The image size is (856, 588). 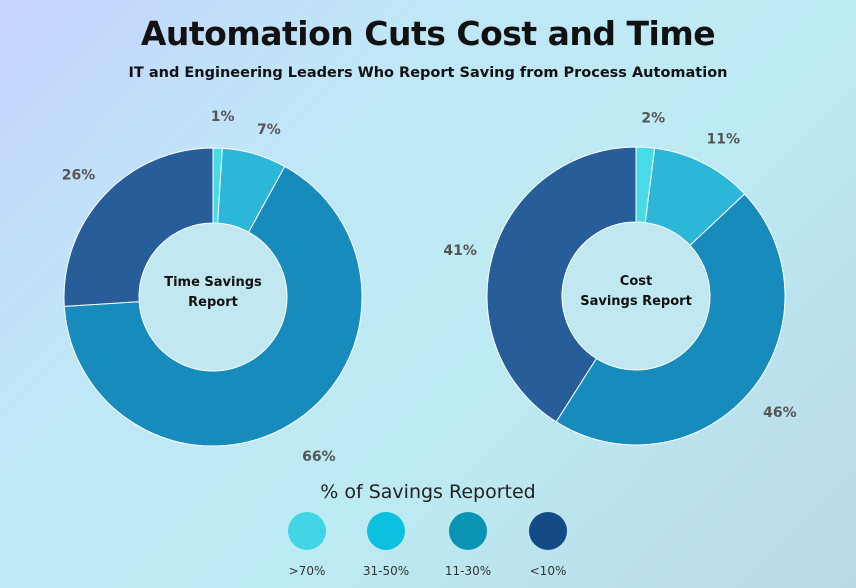 What do you see at coordinates (428, 492) in the screenshot?
I see `legend-title: % of Savings Reported` at bounding box center [428, 492].